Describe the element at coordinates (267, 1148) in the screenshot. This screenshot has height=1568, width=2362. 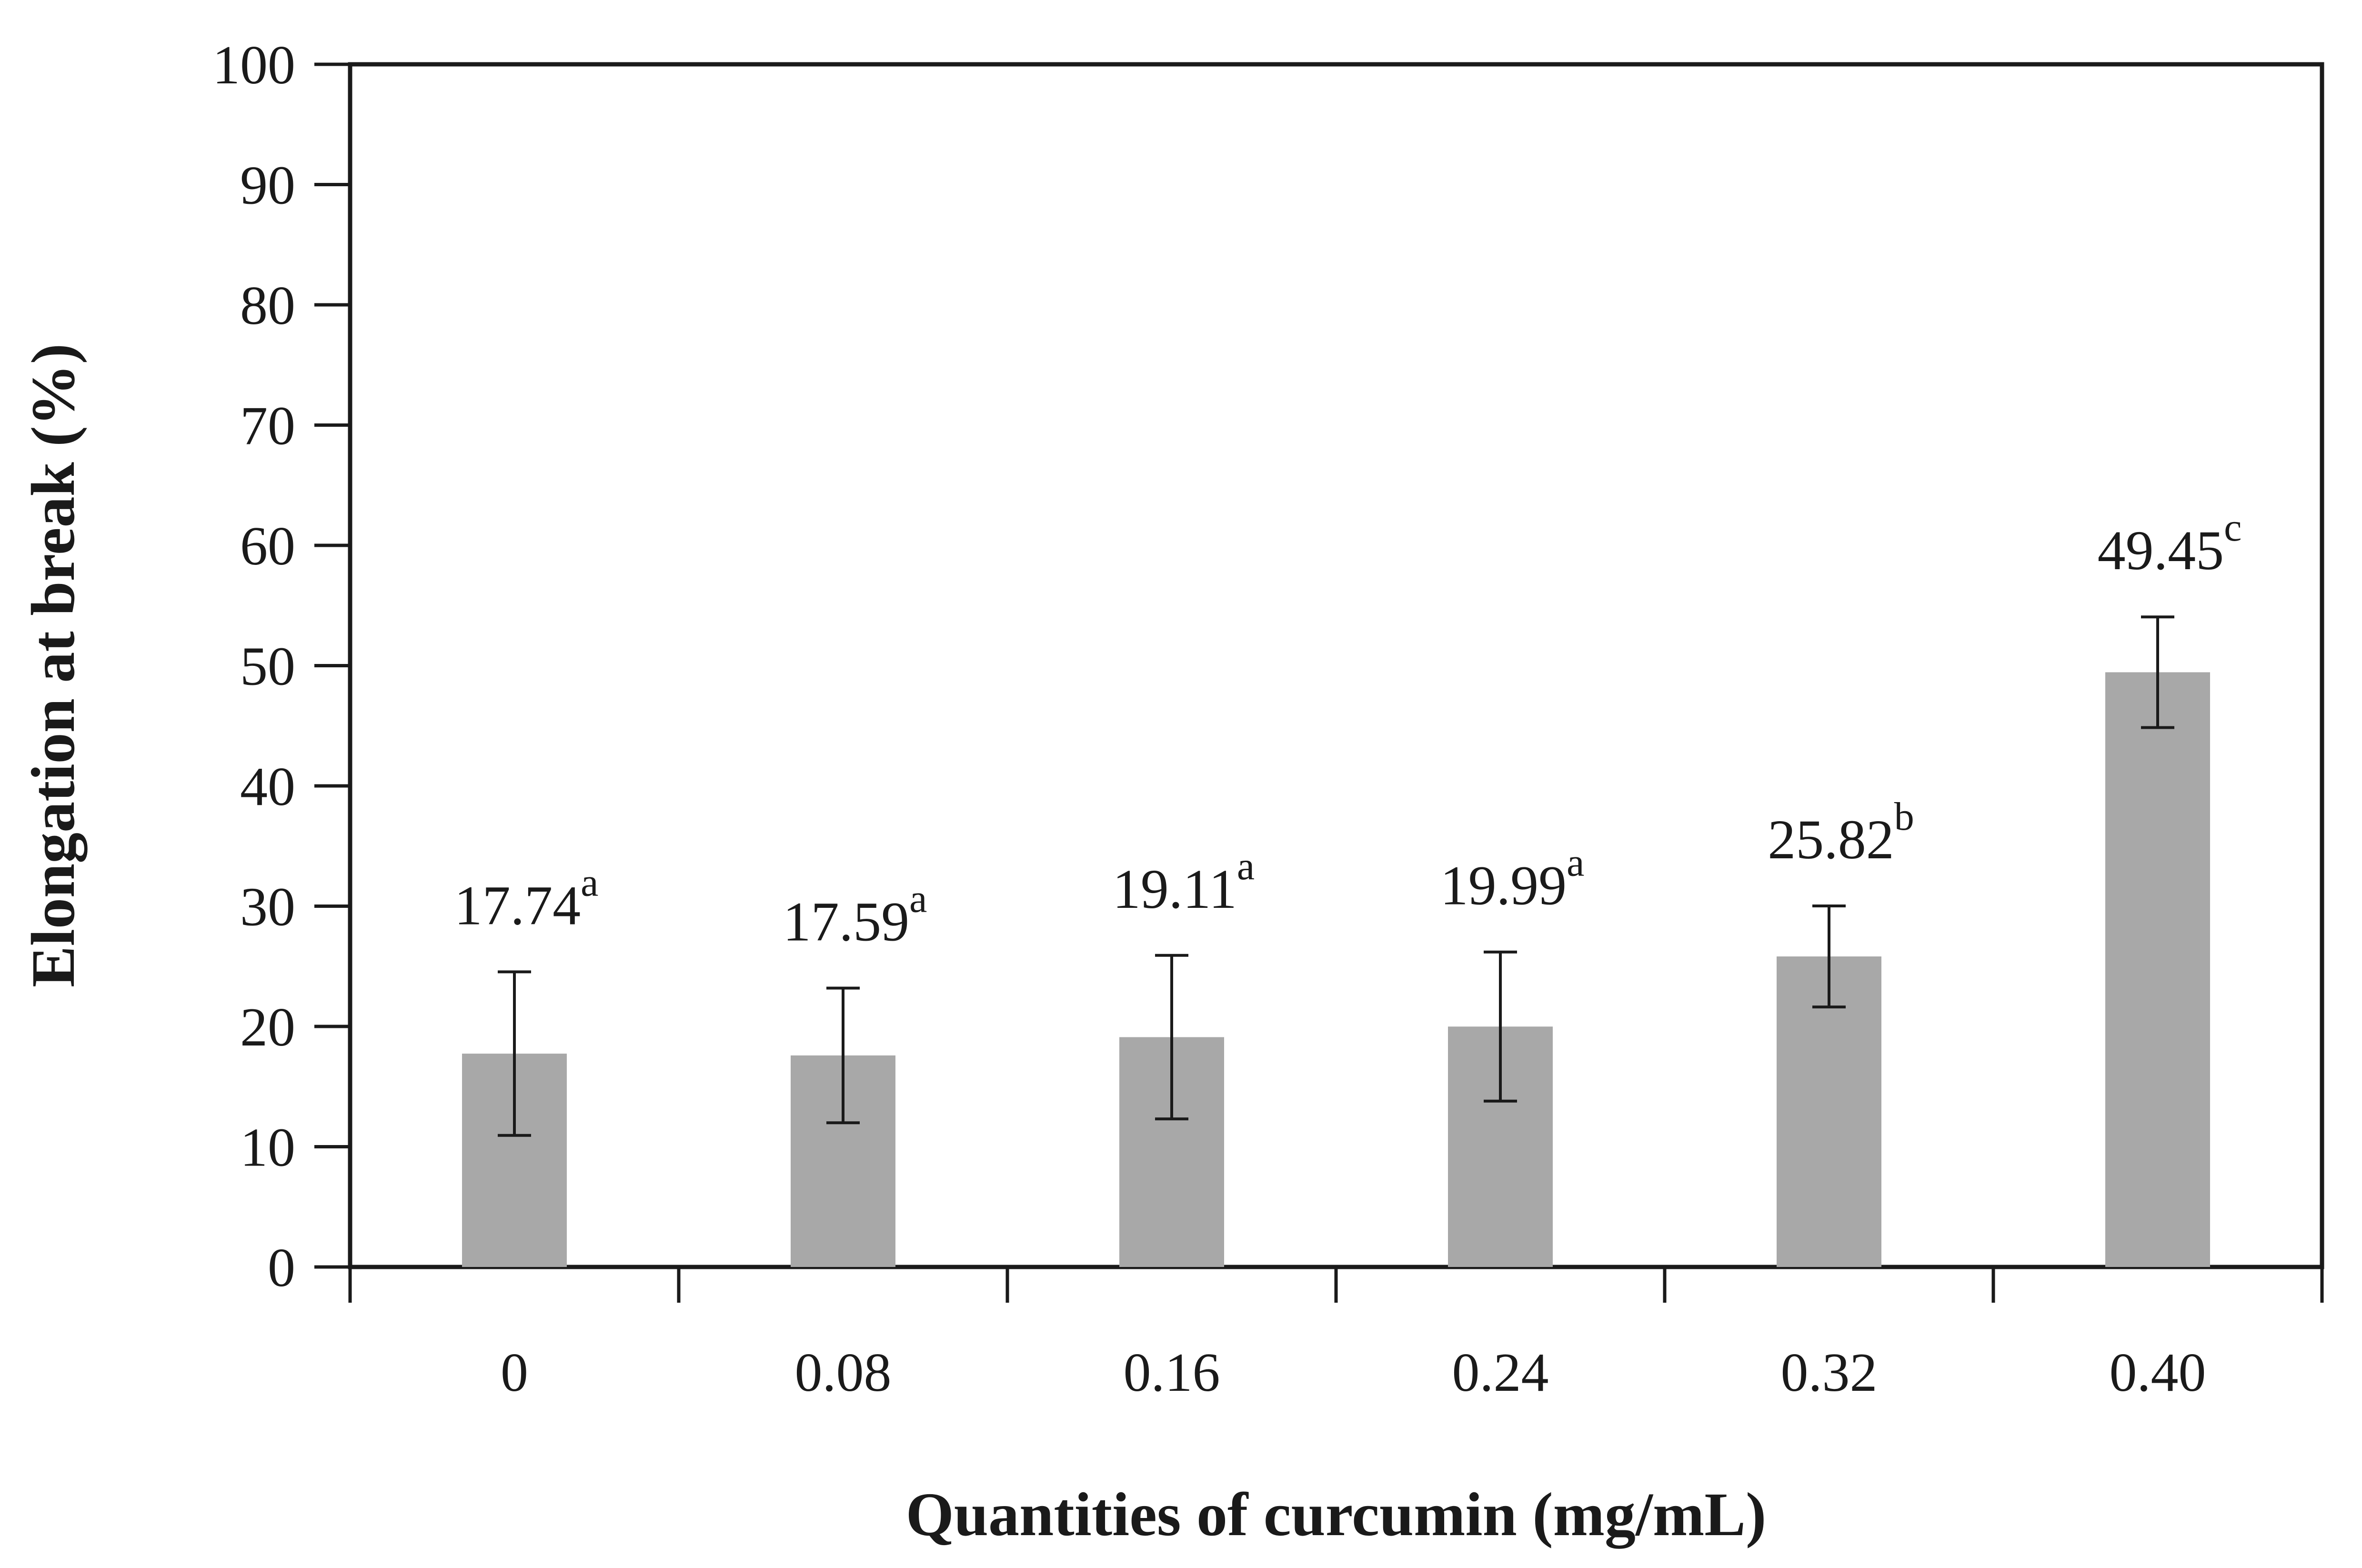
I see `y-tick-label: 10` at that location.